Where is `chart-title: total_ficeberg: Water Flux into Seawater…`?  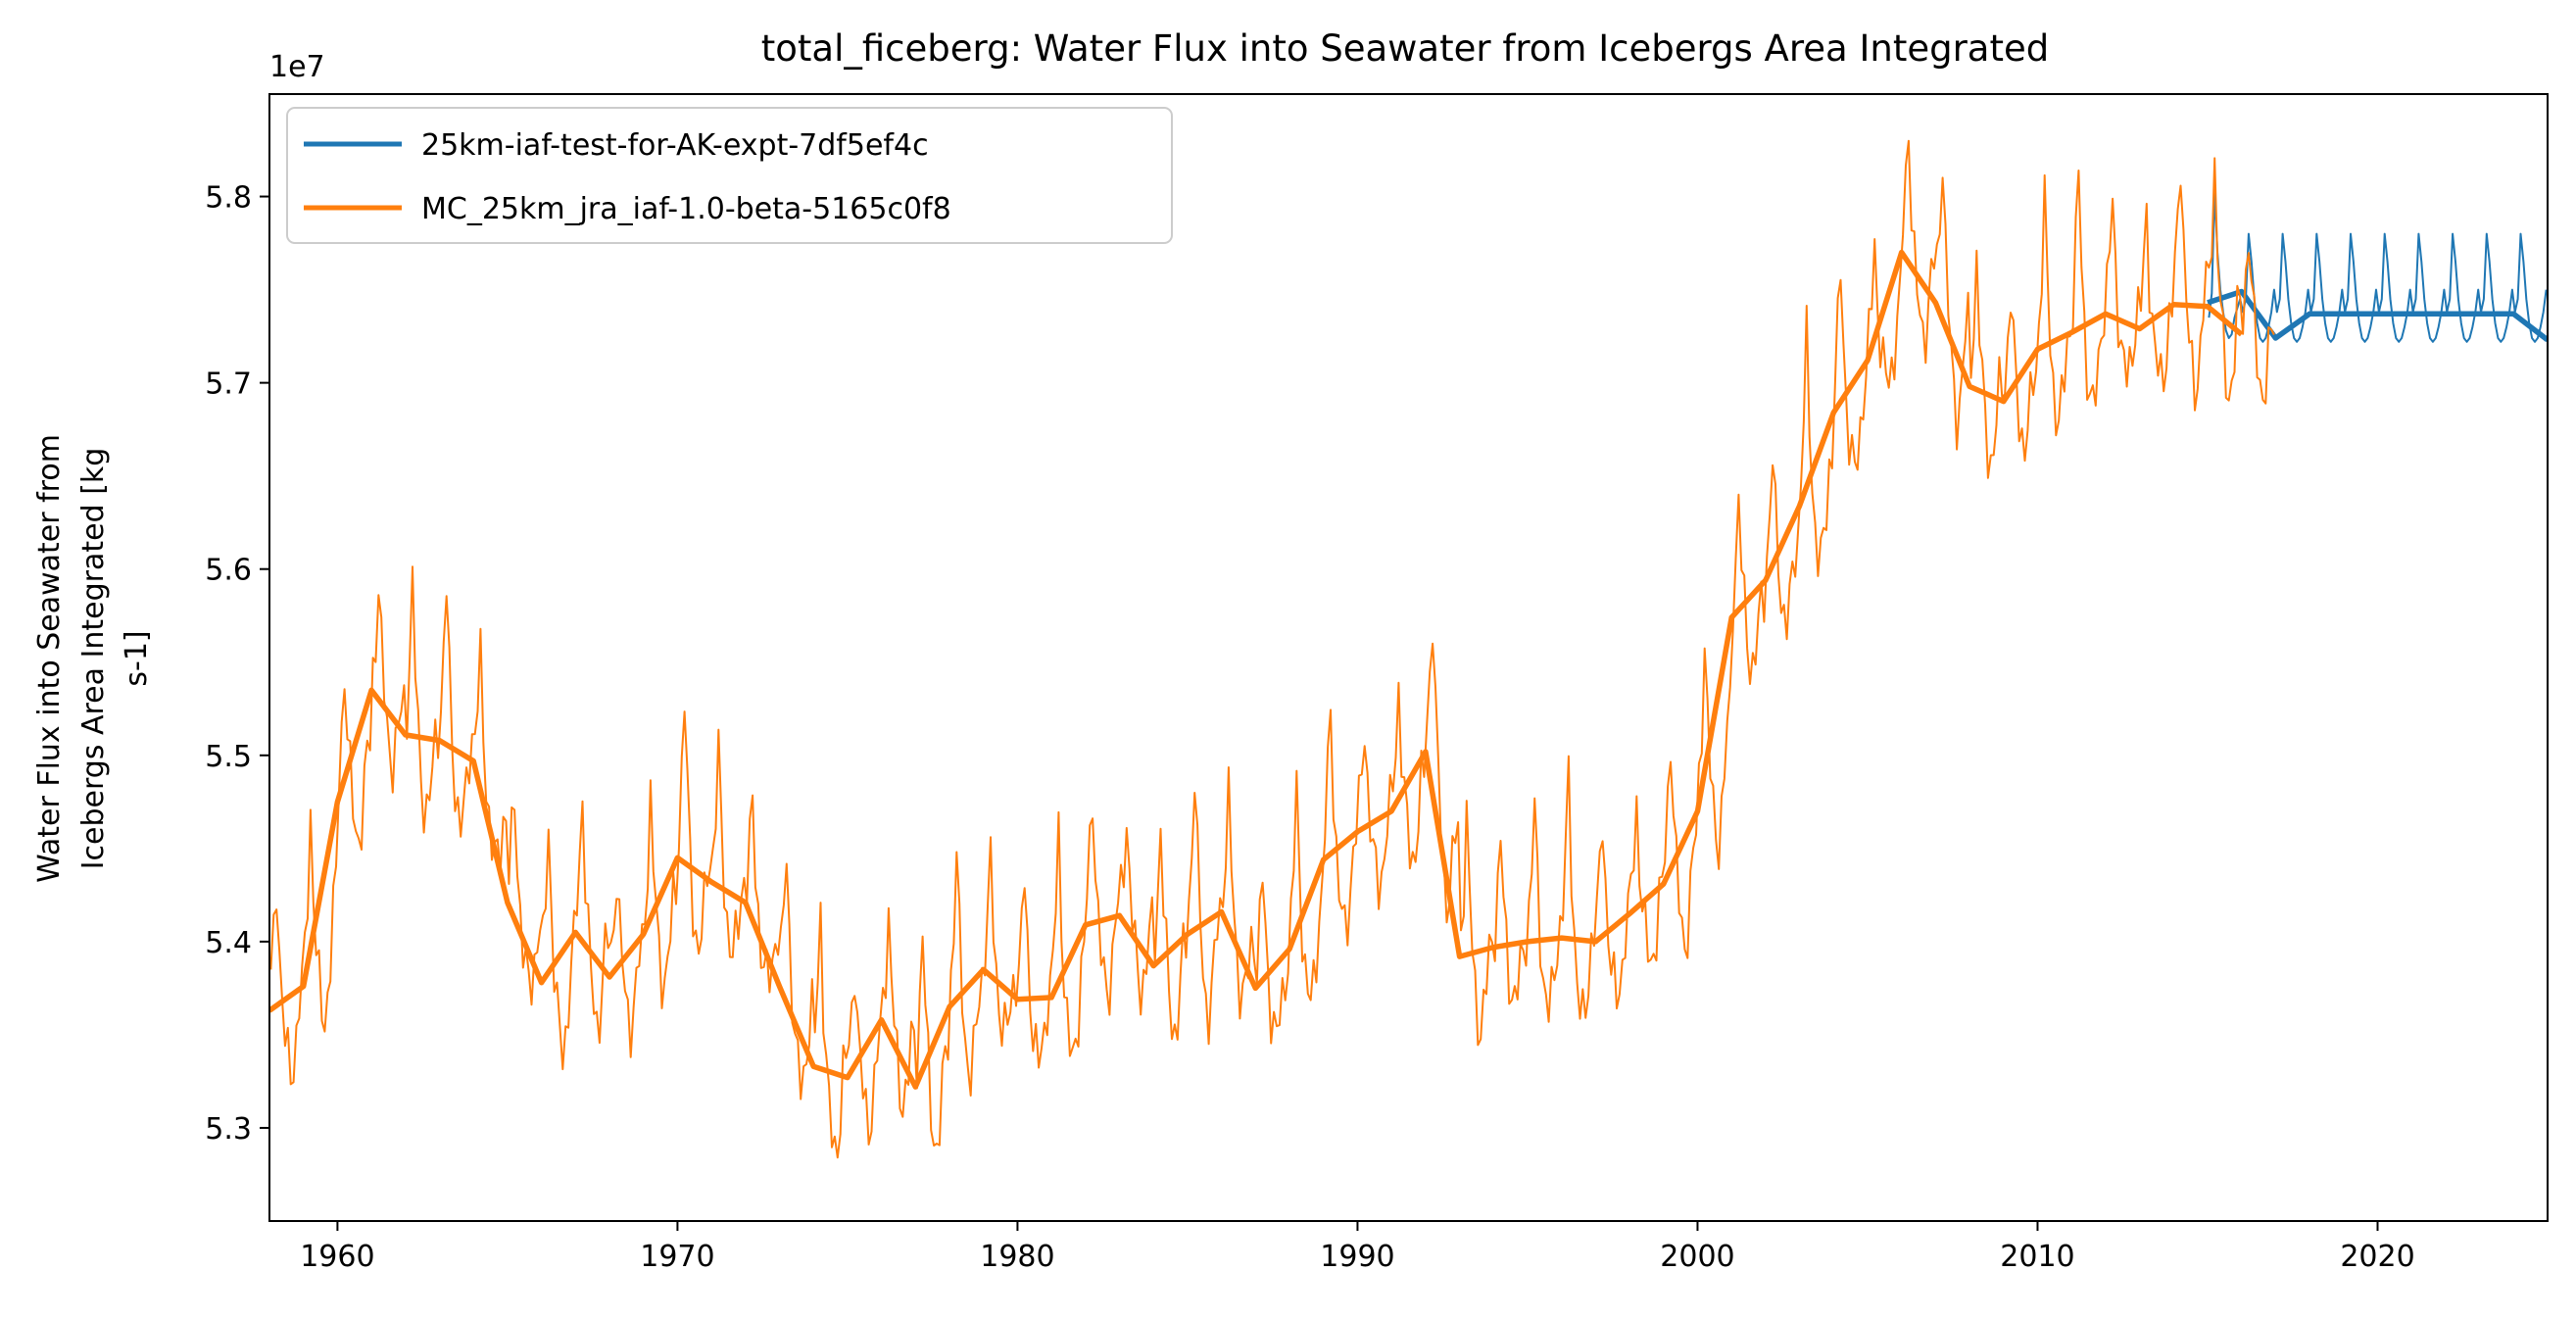 chart-title: total_ficeberg: Water Flux into Seawater… is located at coordinates (1405, 48).